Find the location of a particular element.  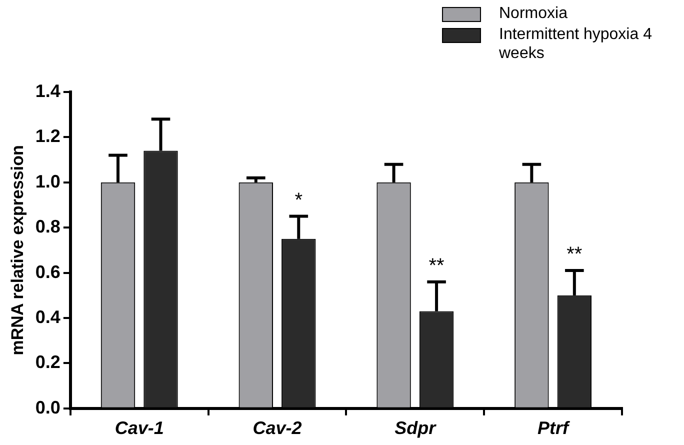

y-tick-label: 0.6 is located at coordinates (47, 272).